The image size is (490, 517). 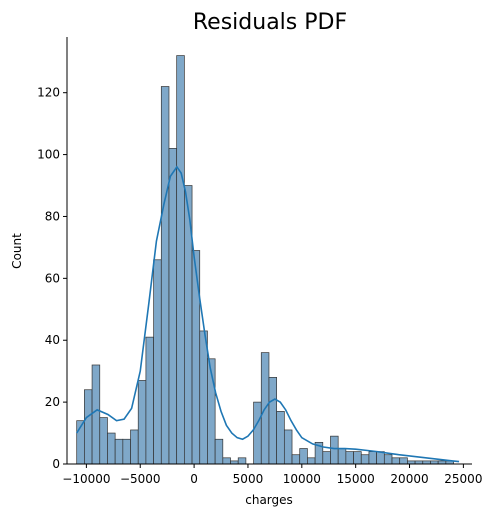 I want to click on x-axis-label: charges, so click(x=269, y=500).